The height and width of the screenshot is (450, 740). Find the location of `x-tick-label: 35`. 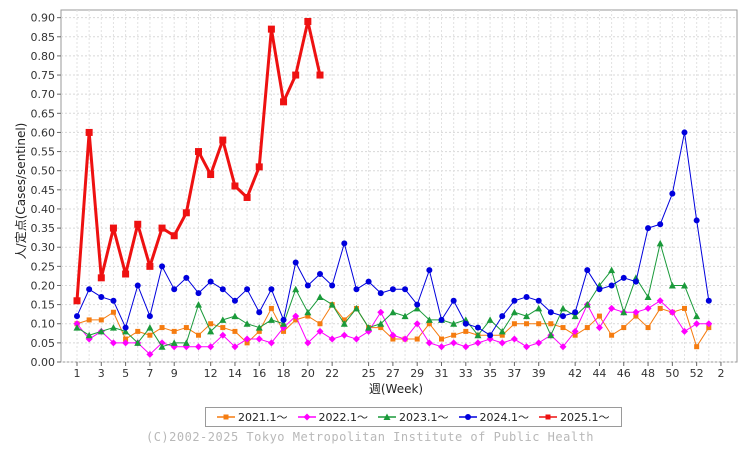

x-tick-label: 35 is located at coordinates (490, 373).